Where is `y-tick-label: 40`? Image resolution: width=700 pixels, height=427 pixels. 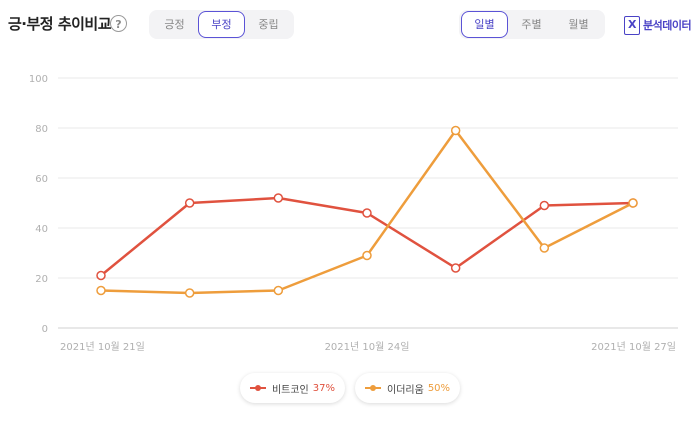
y-tick-label: 40 is located at coordinates (41, 229).